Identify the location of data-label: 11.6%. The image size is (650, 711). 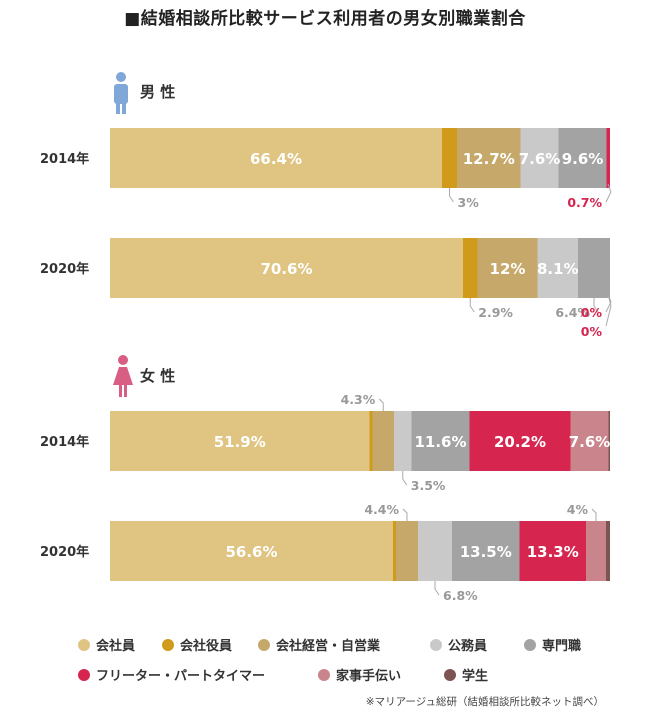
(440, 442).